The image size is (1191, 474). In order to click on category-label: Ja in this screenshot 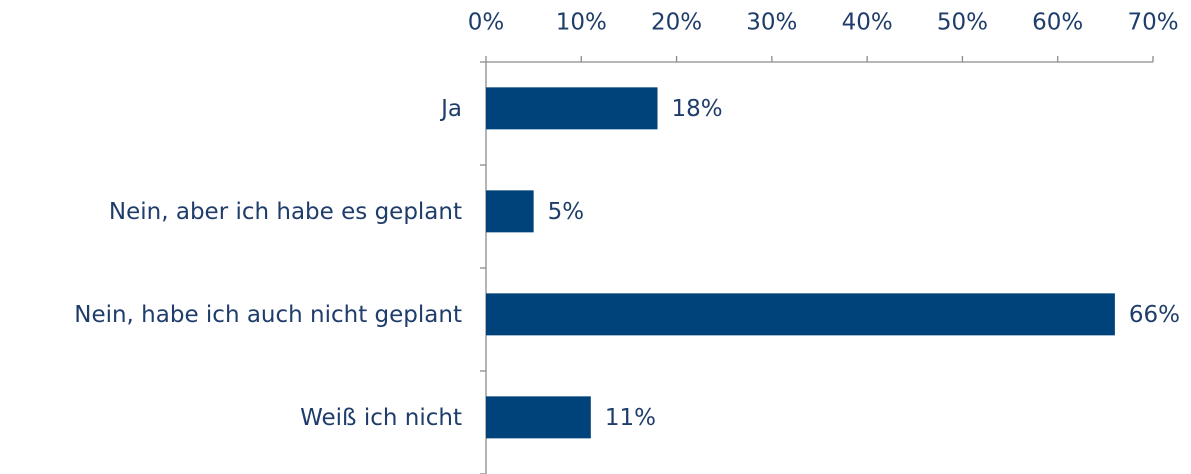, I will do `click(450, 109)`.